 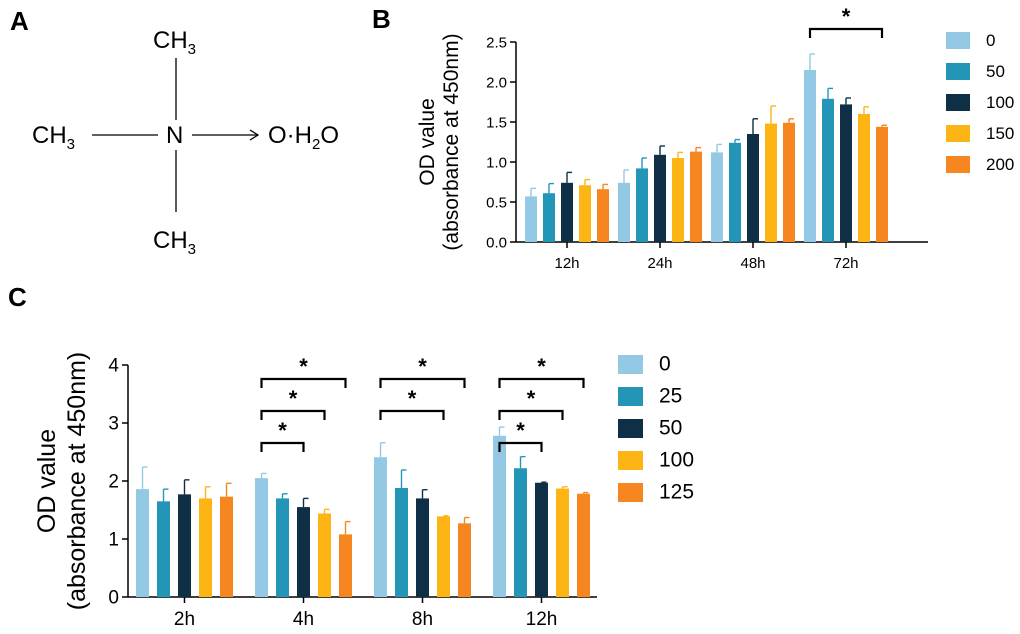 What do you see at coordinates (496, 162) in the screenshot?
I see `y-tick-label: 1.0` at bounding box center [496, 162].